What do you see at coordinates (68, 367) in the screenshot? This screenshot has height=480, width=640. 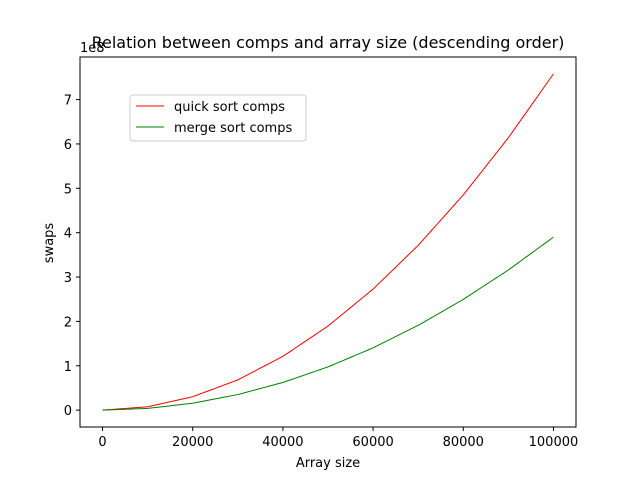 I see `y-tick-label: 1` at bounding box center [68, 367].